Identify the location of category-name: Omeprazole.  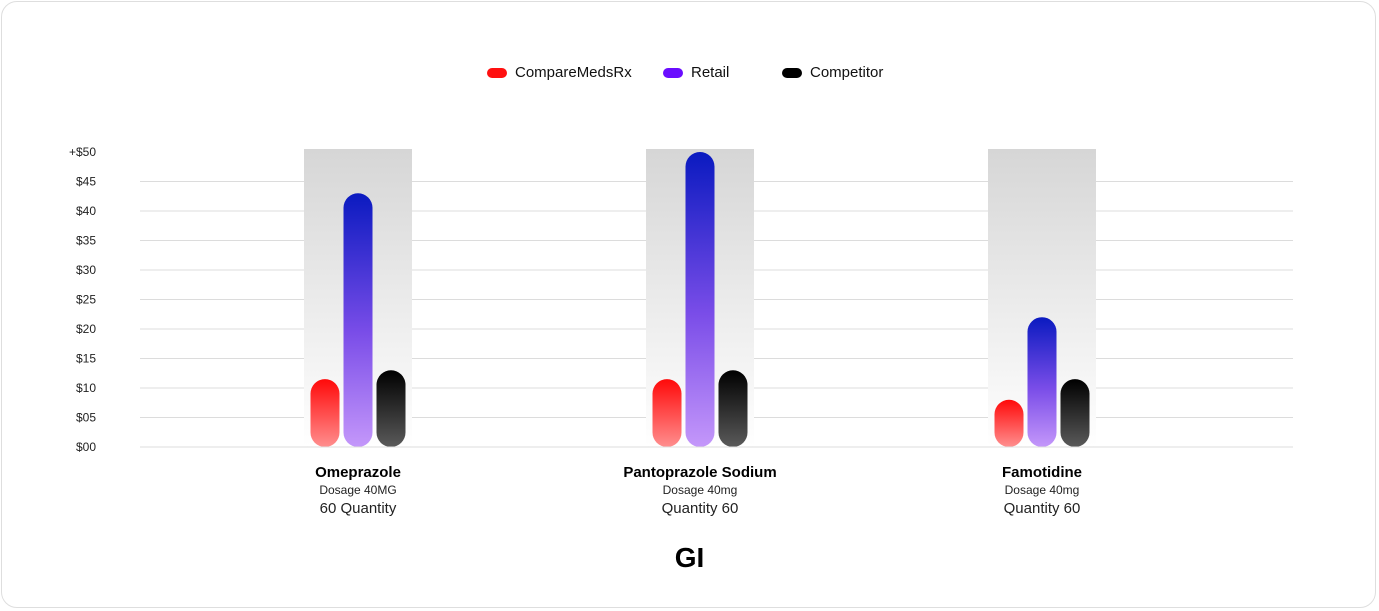
(358, 472).